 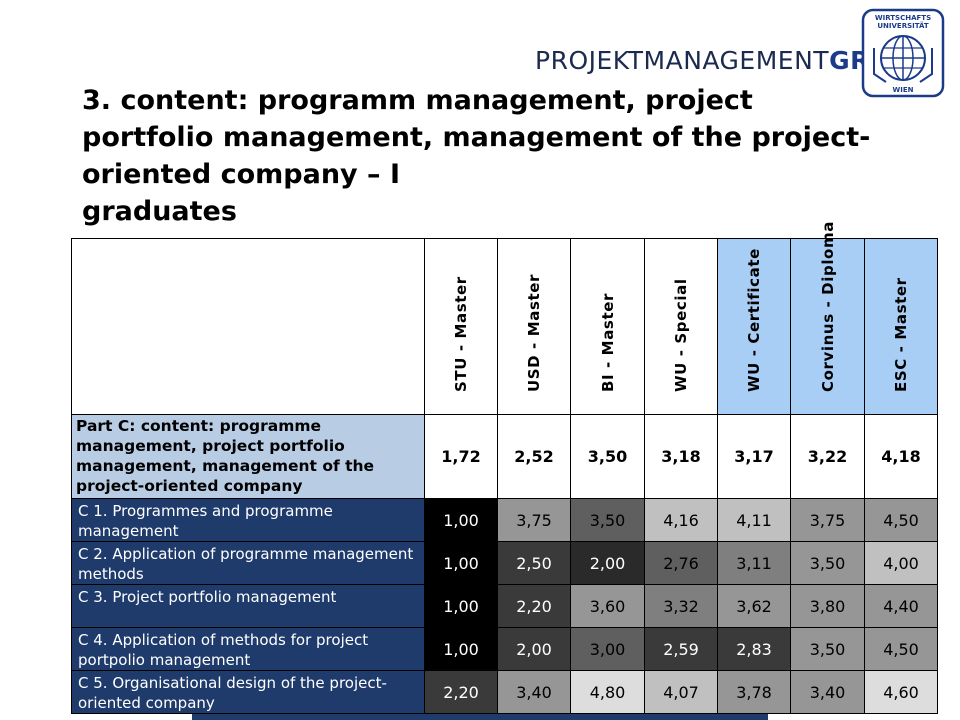 I want to click on column-header-label: USD - Master, so click(x=534, y=332).